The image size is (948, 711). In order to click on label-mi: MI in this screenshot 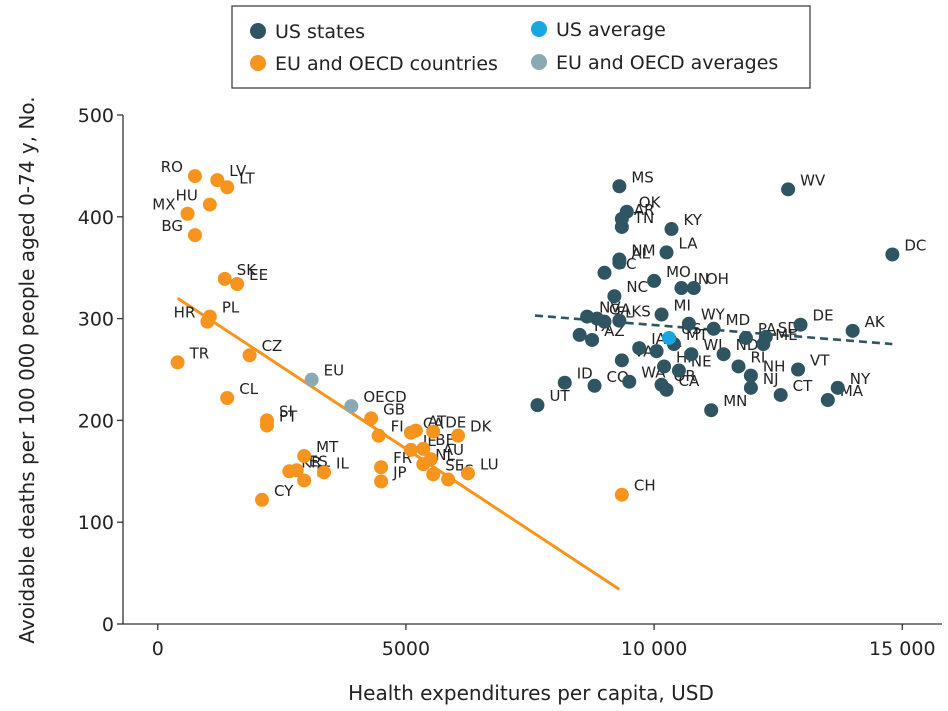, I will do `click(682, 306)`.